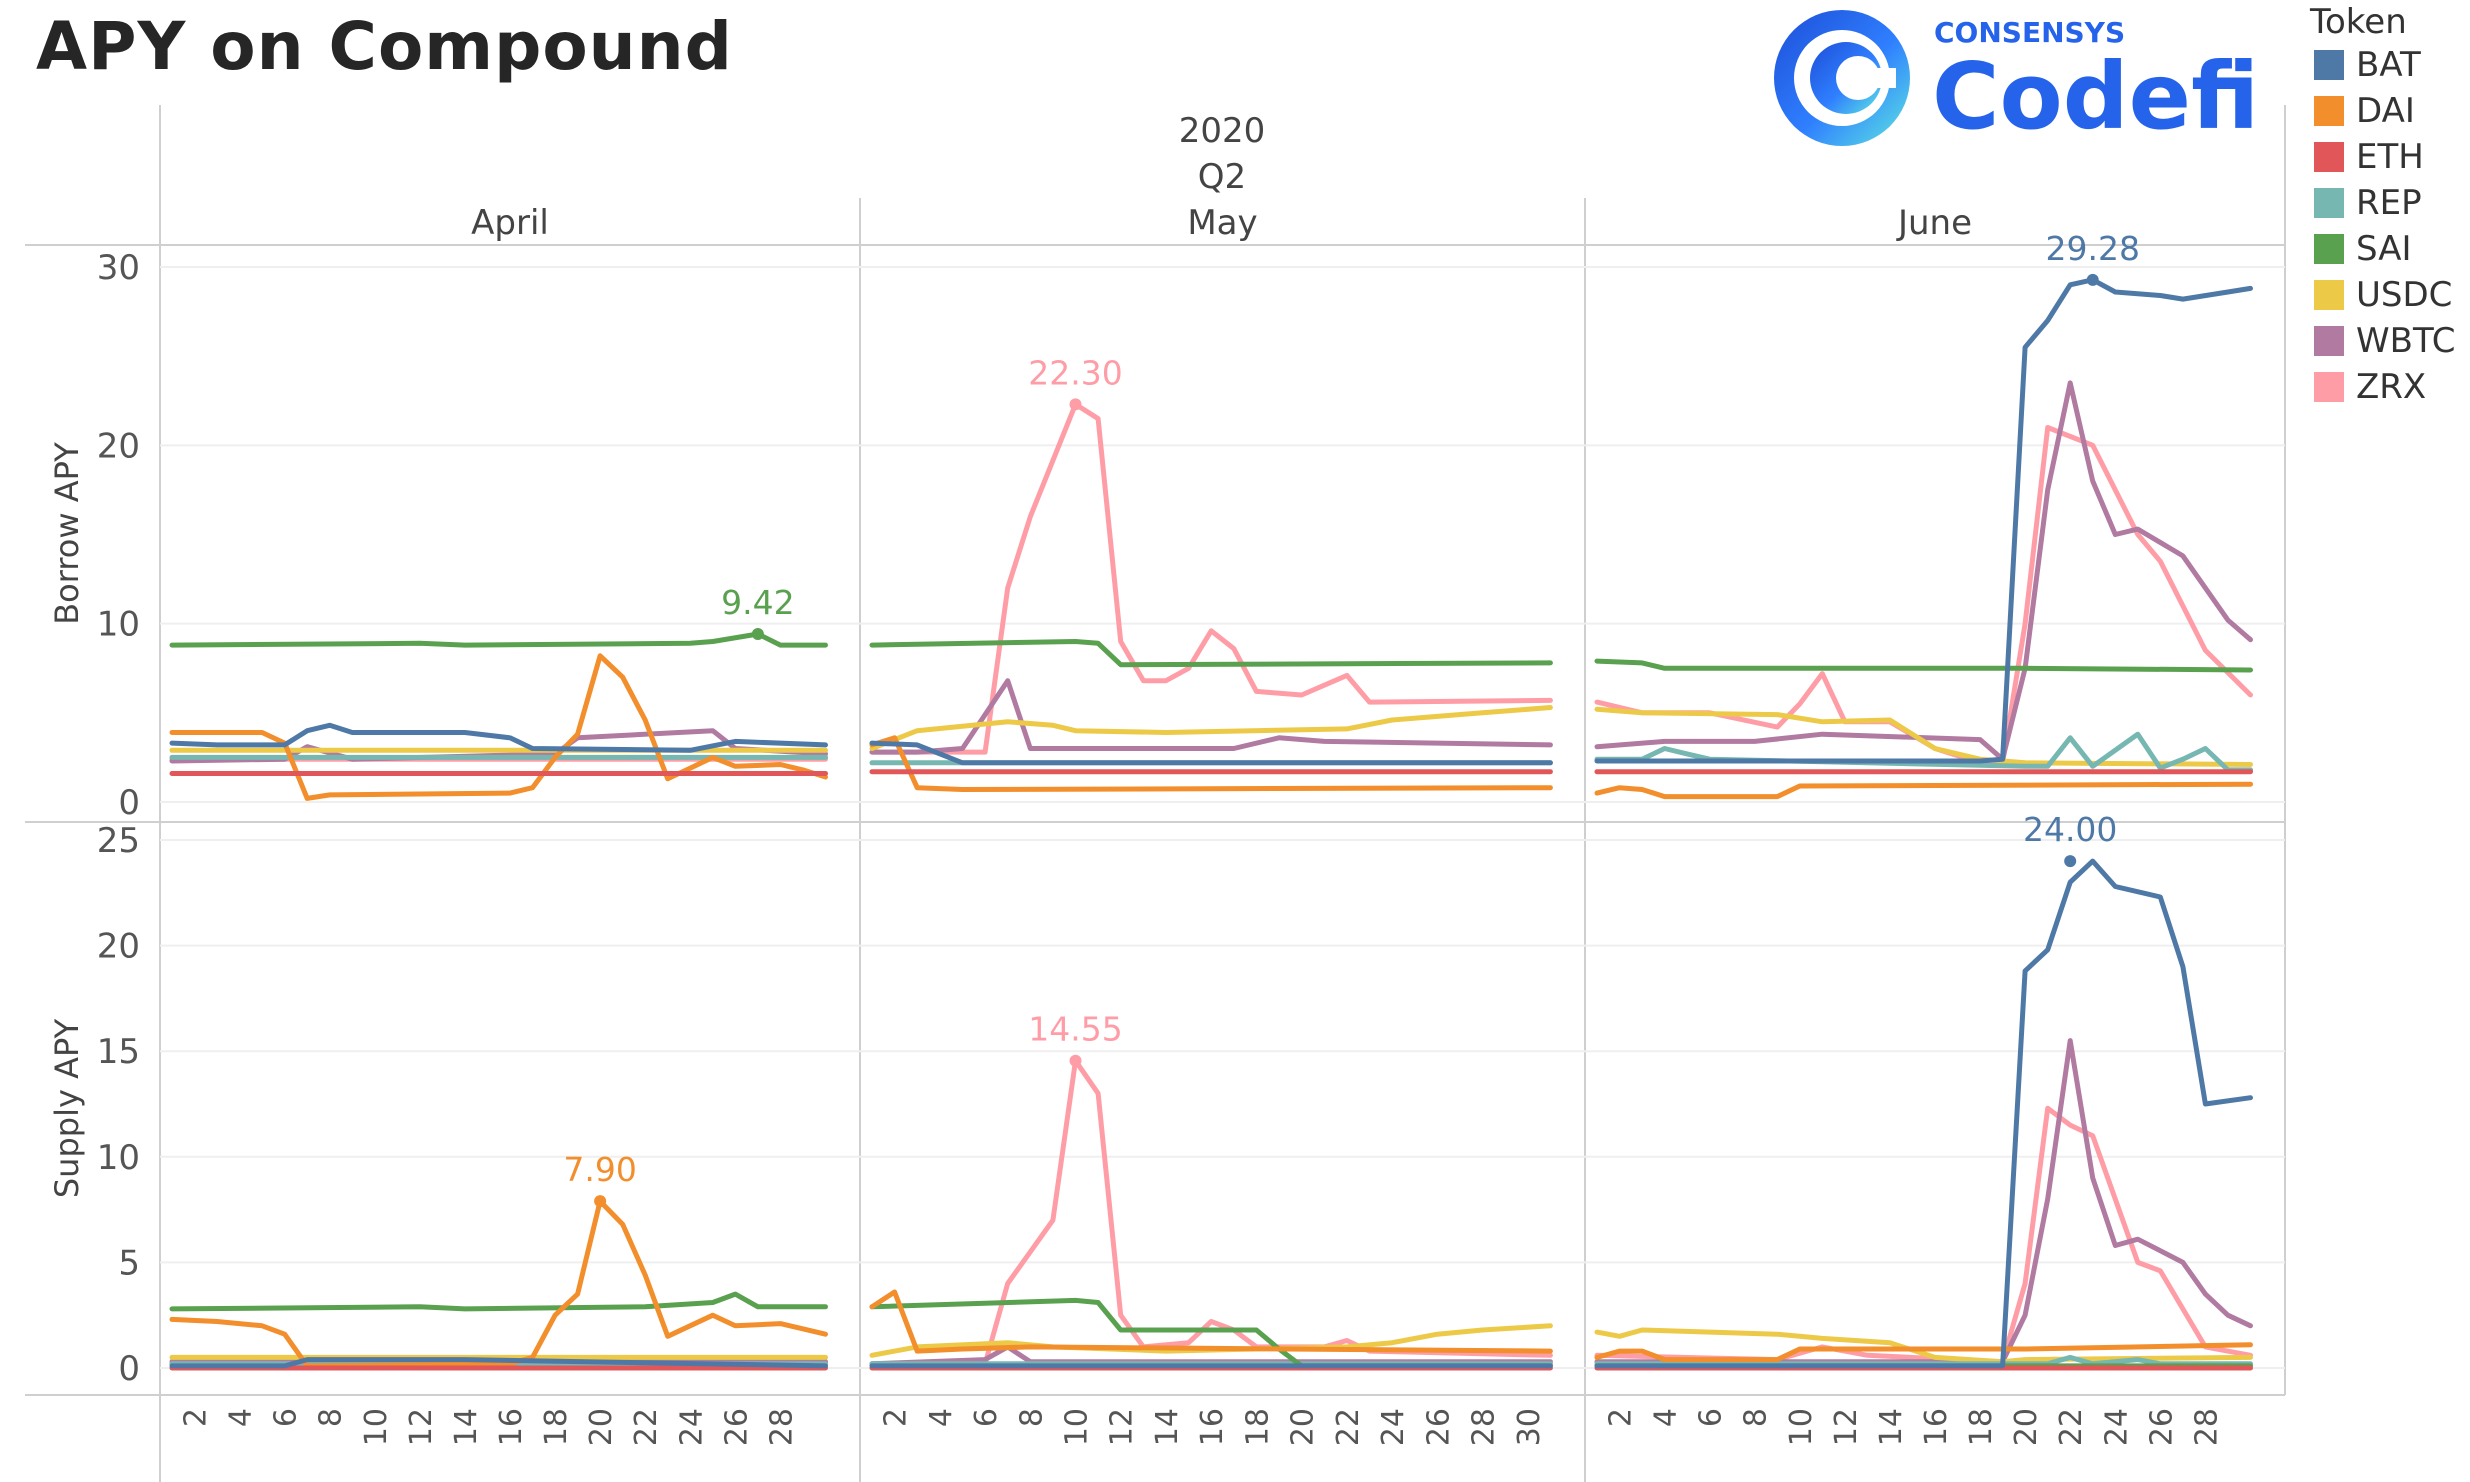  I want to click on legend-item-eth: ETH, so click(2390, 159).